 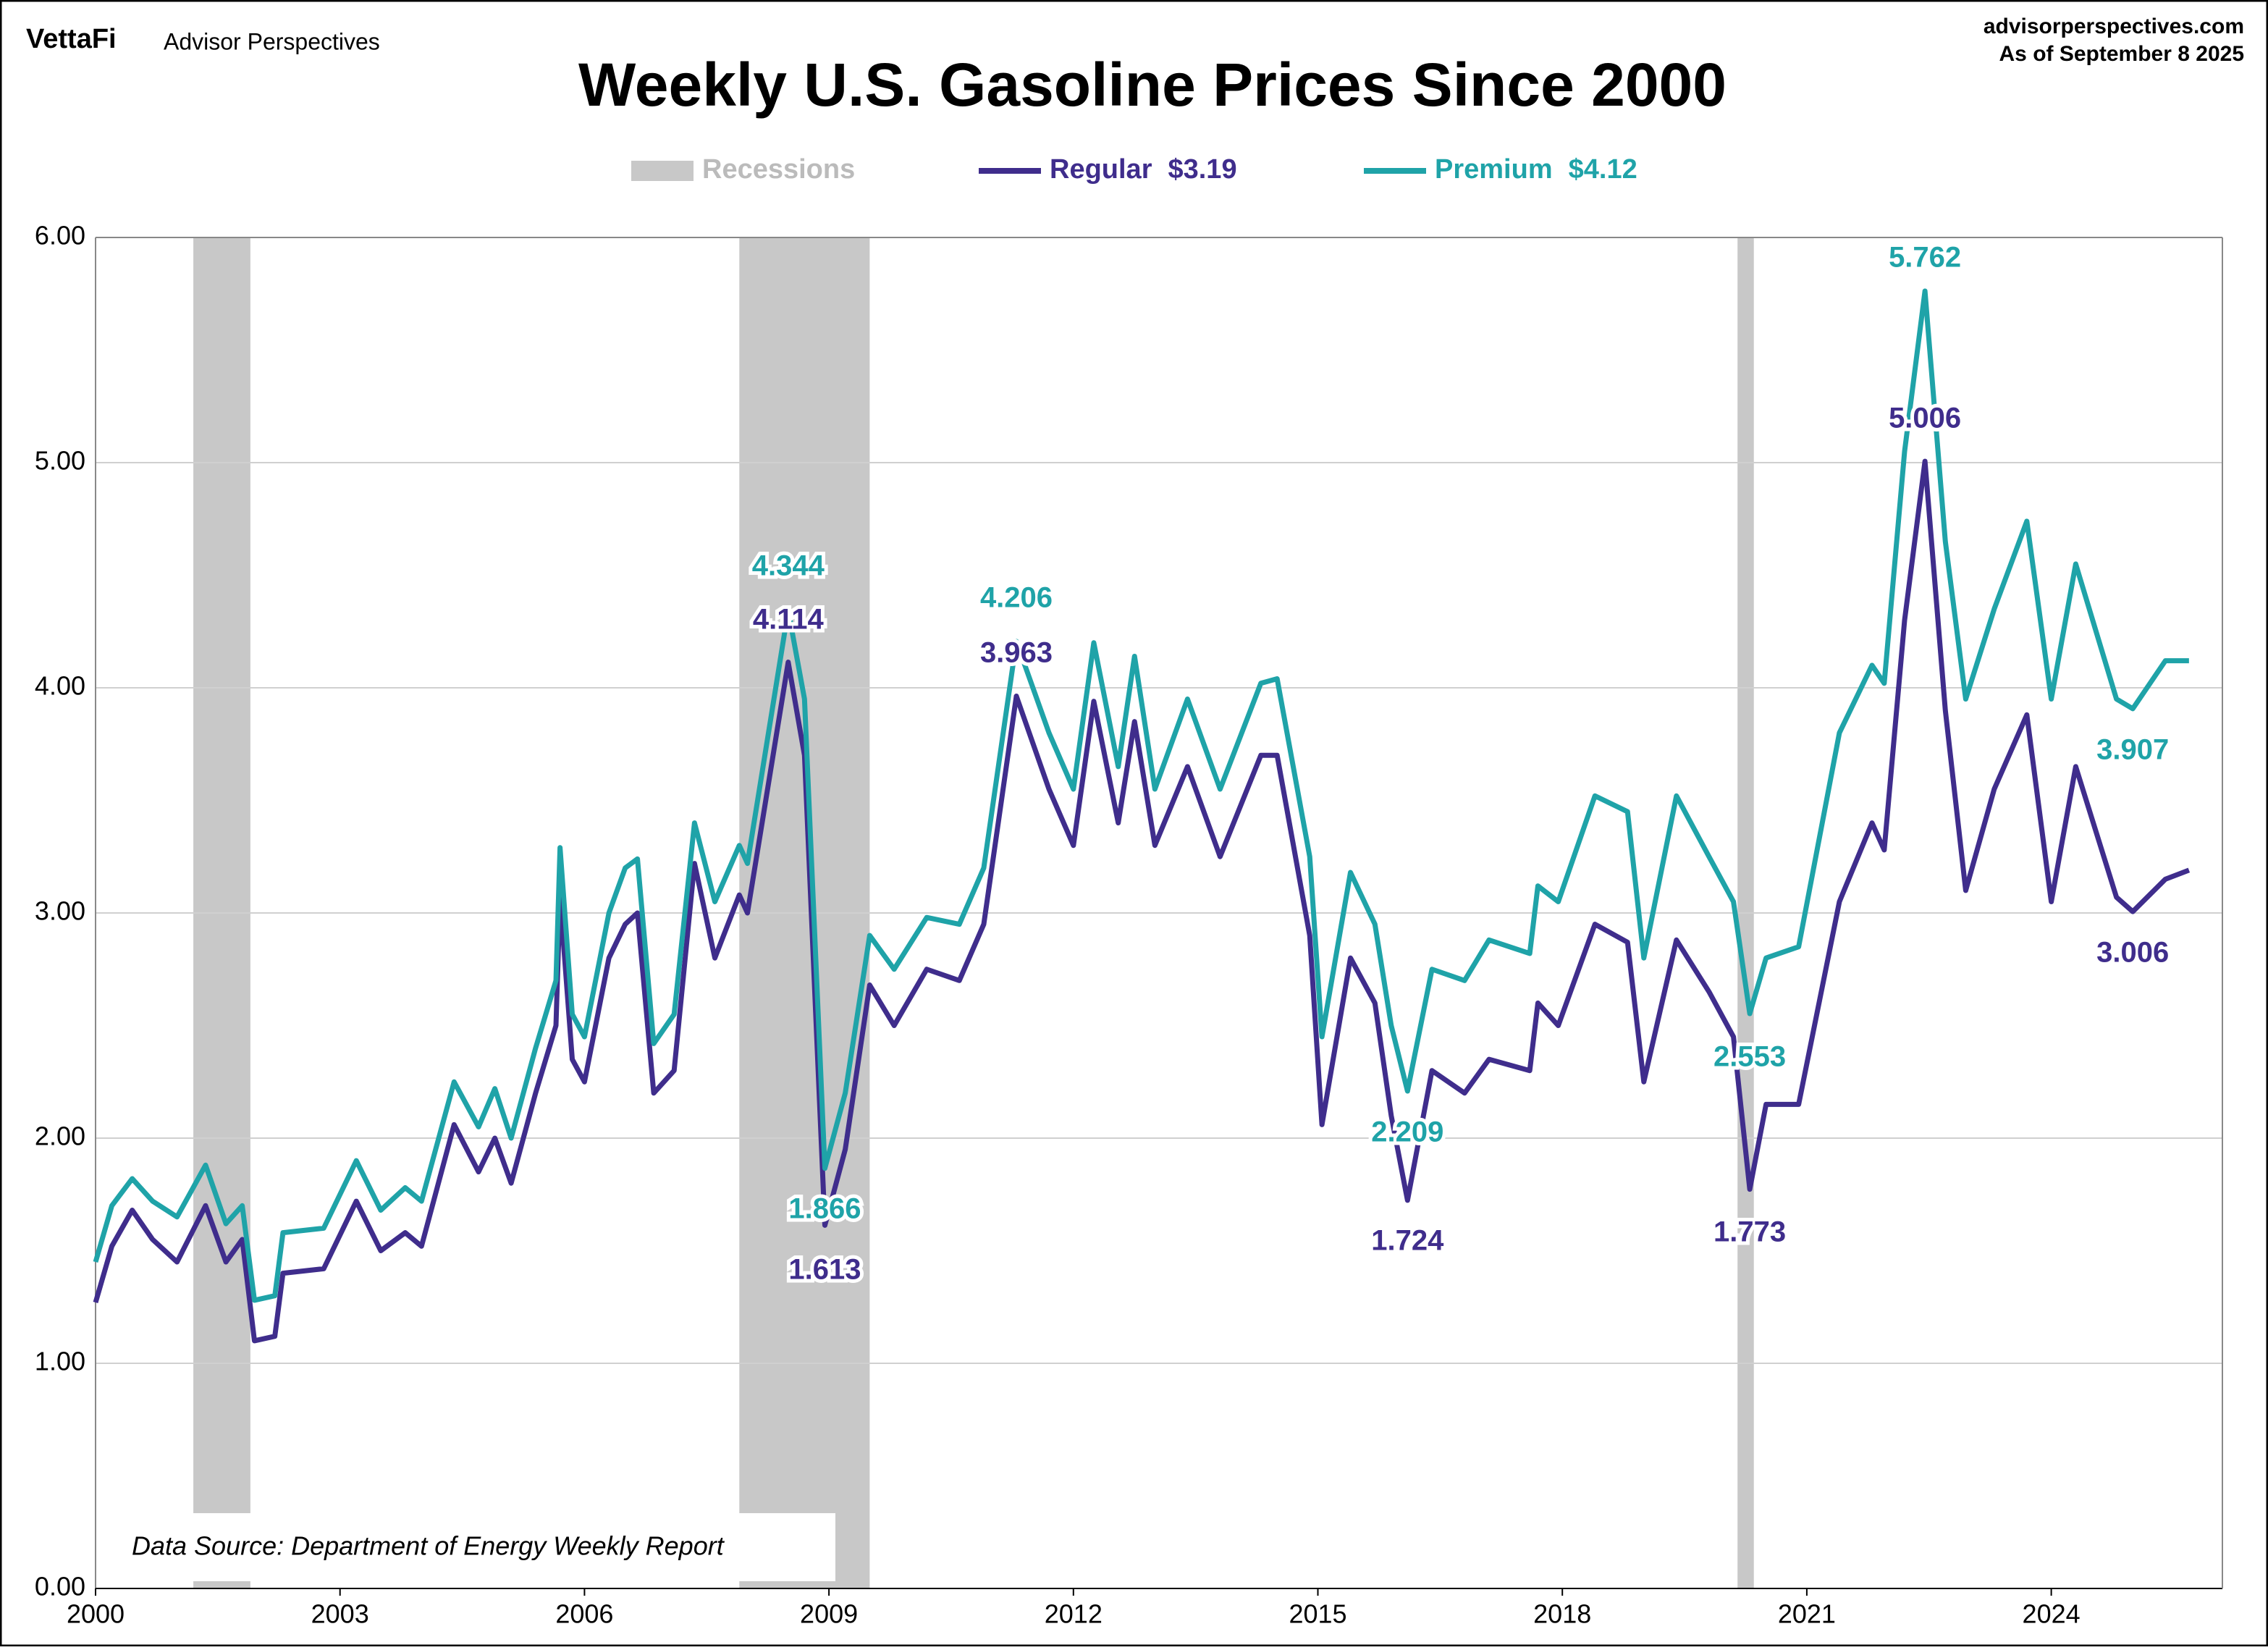 I want to click on x-tick-label: 2024, so click(x=2052, y=1614).